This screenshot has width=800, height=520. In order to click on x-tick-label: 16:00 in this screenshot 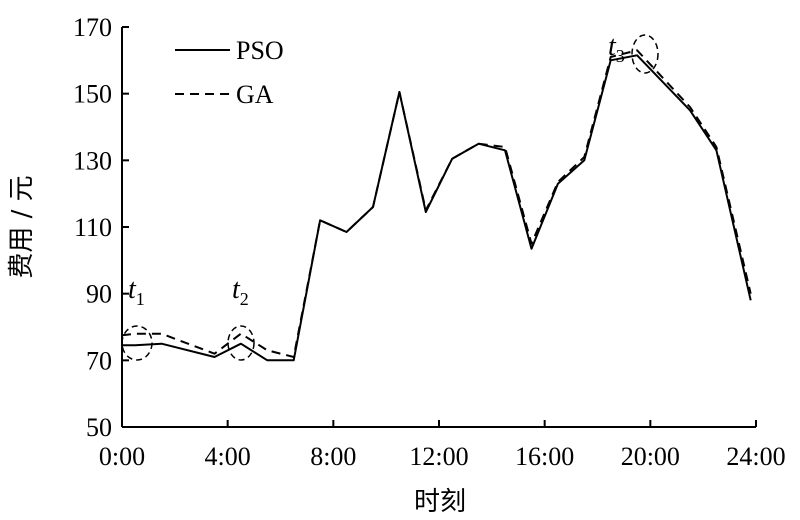, I will do `click(544, 456)`.